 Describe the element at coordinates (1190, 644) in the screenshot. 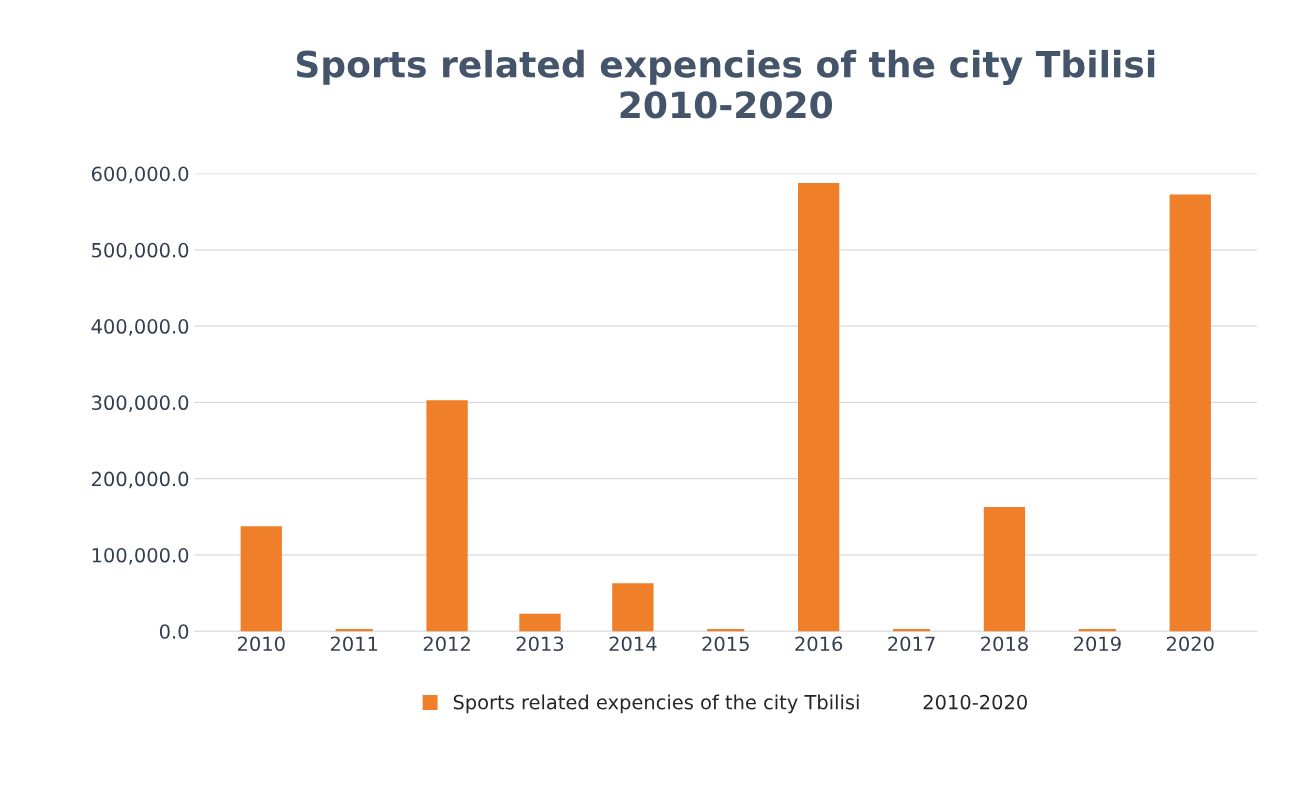

I see `x-tick-label: 2020` at that location.